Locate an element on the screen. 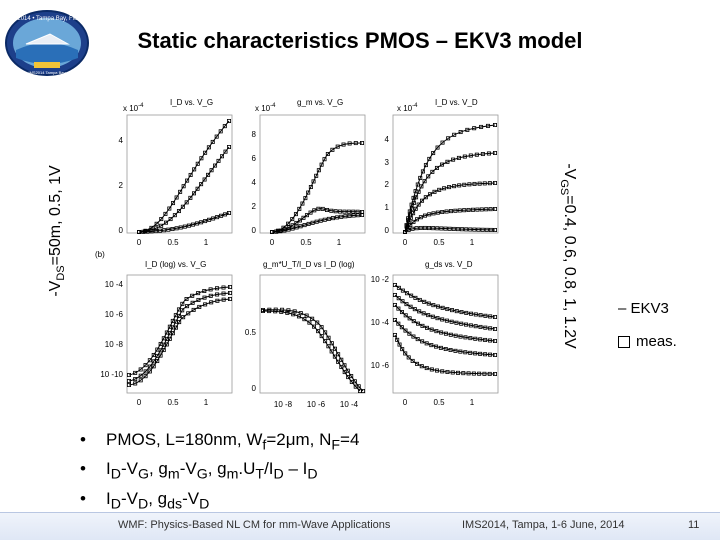 Image resolution: width=720 pixels, height=540 pixels. legend: – EKV3 meas. is located at coordinates (647, 325).